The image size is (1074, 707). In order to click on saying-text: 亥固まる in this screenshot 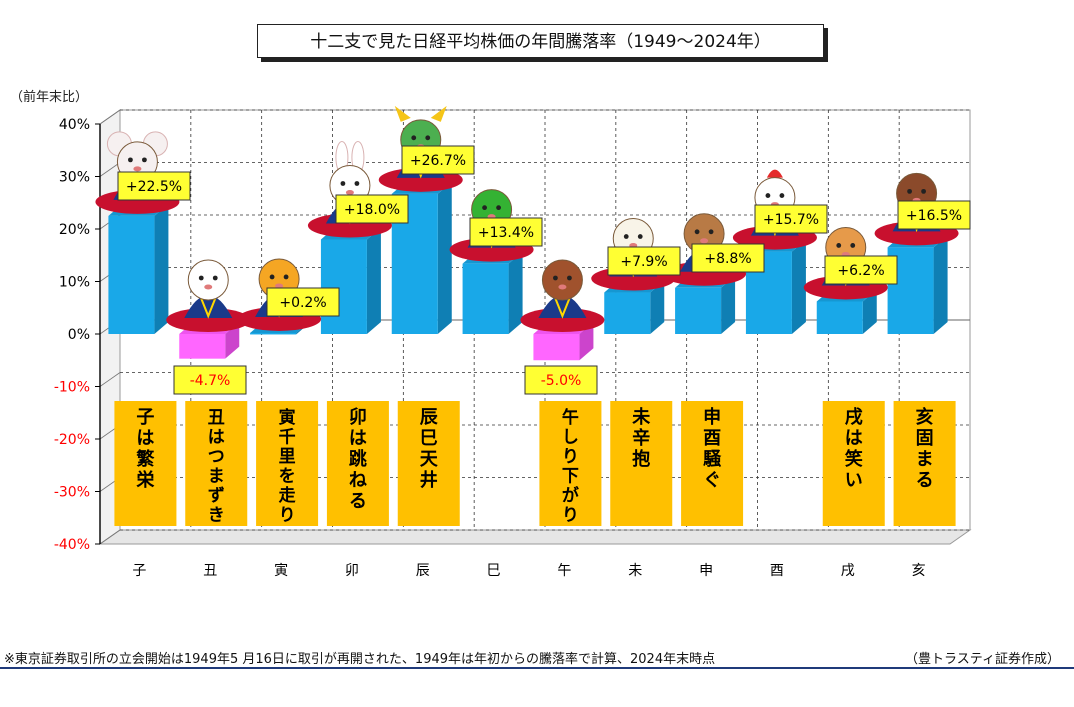, I will do `click(925, 448)`.